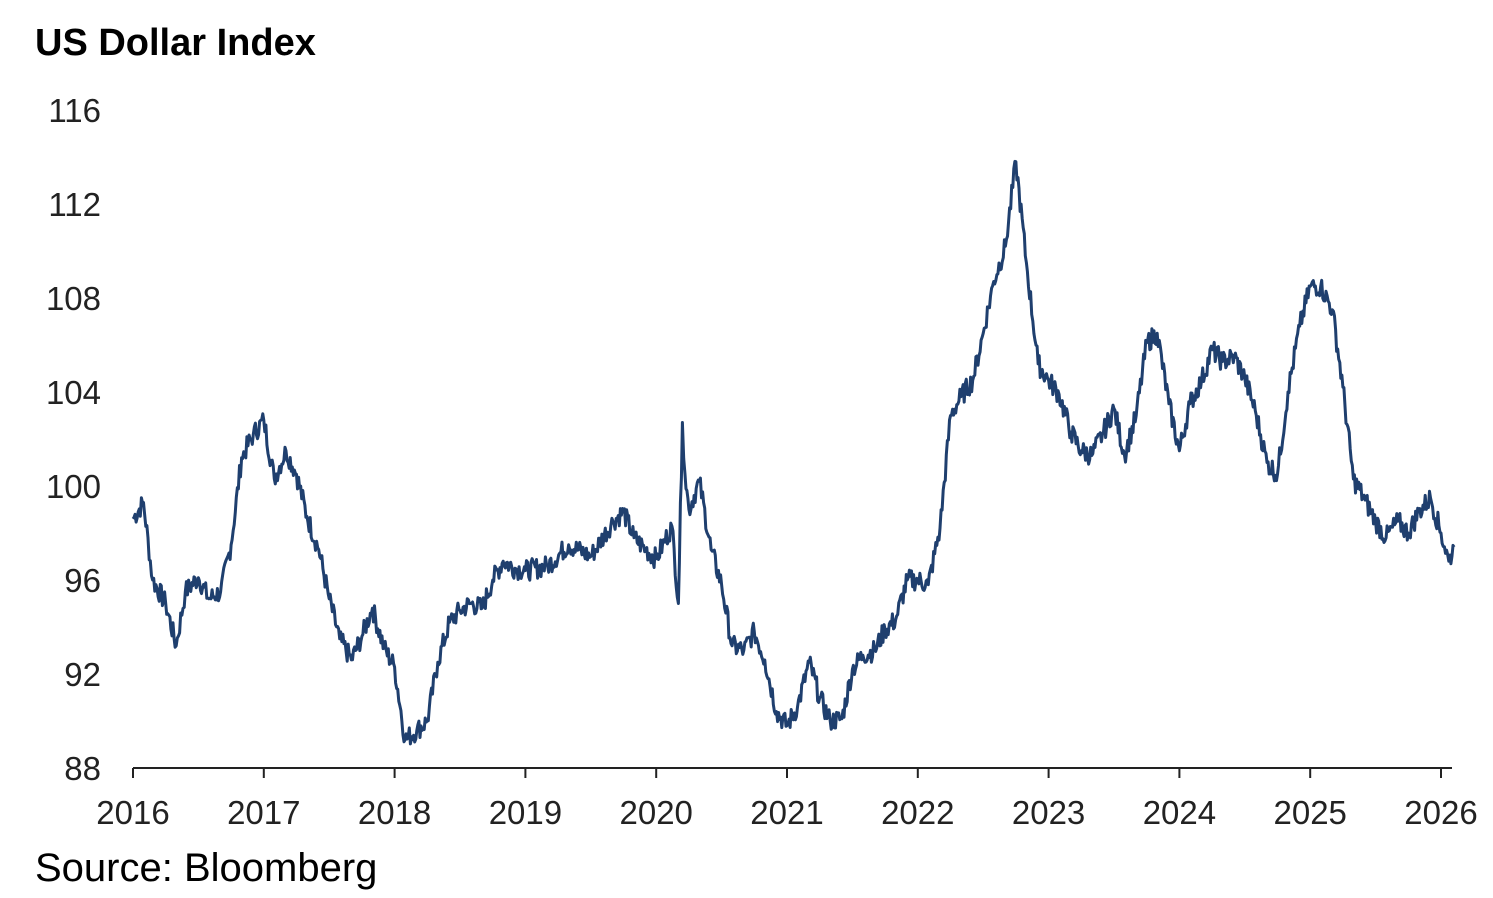 The image size is (1493, 898). What do you see at coordinates (74, 204) in the screenshot?
I see `y-tick-label: 112` at bounding box center [74, 204].